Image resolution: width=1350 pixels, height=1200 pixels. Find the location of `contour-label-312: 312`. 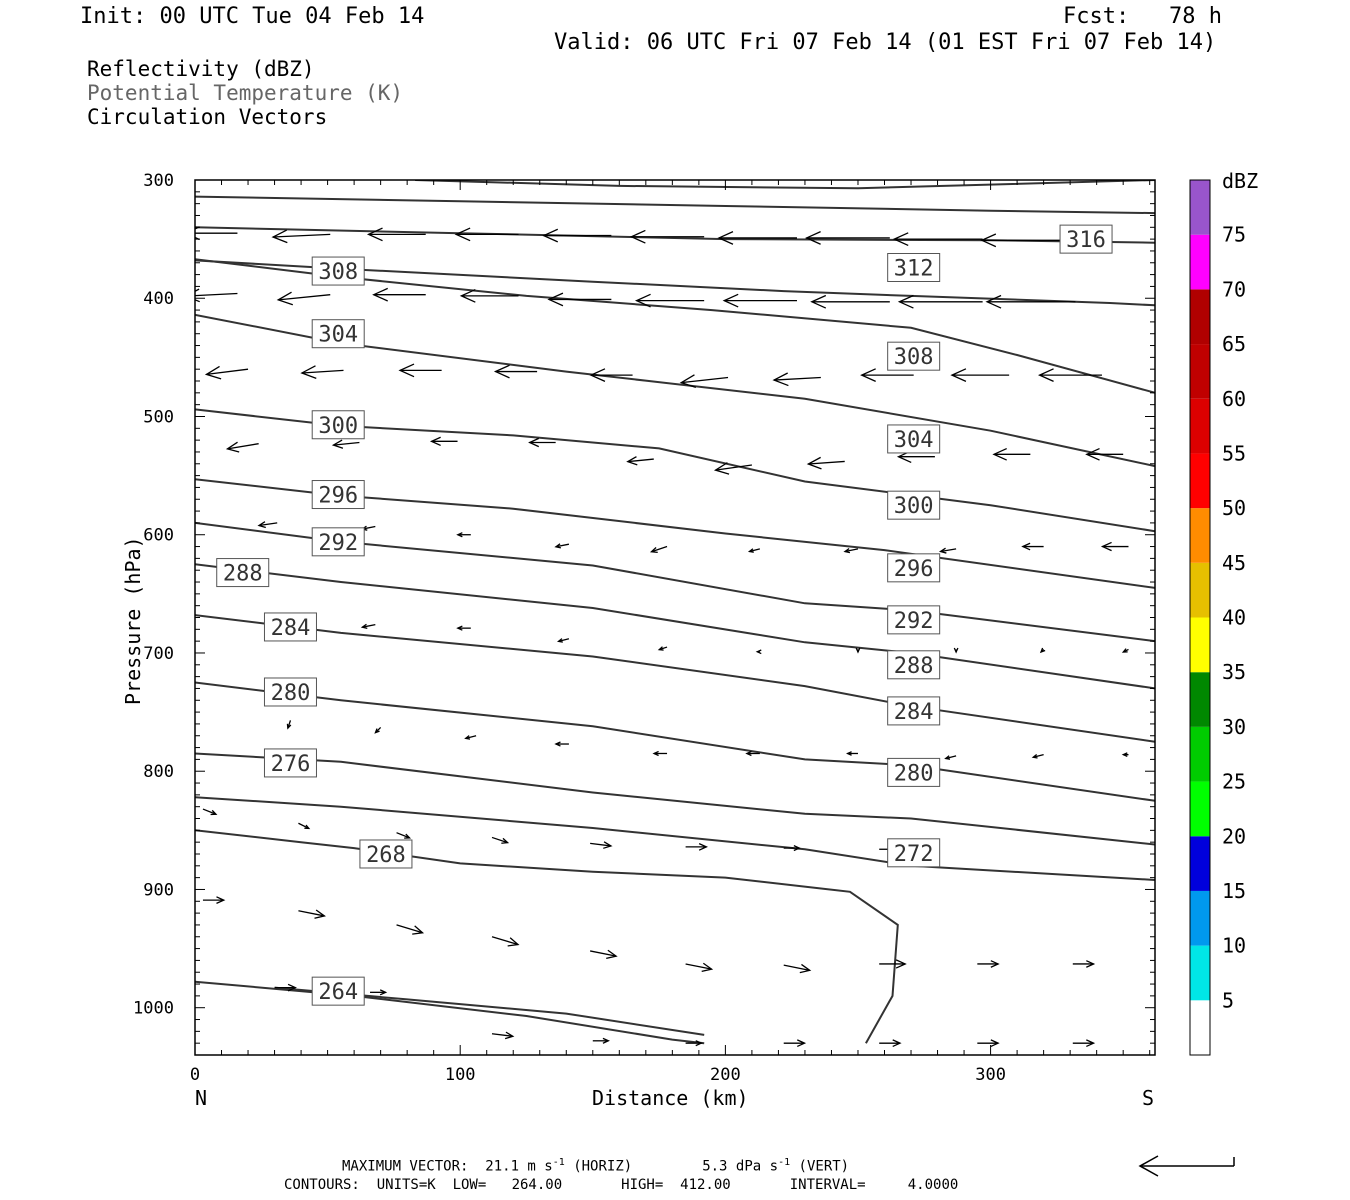

contour-label-312: 312 is located at coordinates (914, 267).